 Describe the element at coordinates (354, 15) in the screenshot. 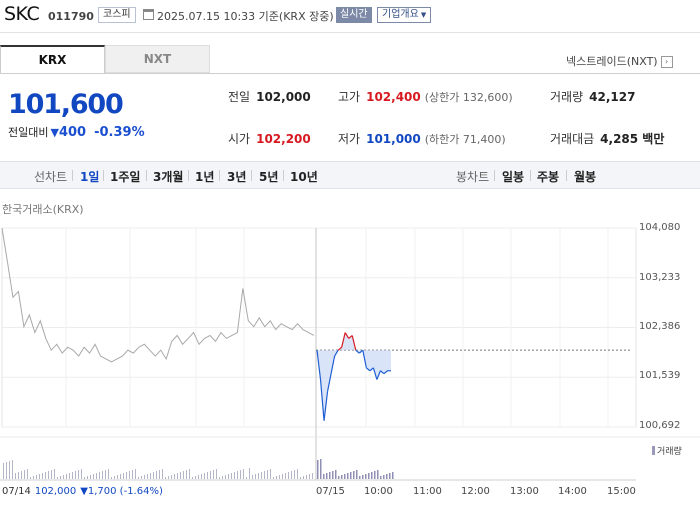

I see `realtime-button: 실시간` at that location.